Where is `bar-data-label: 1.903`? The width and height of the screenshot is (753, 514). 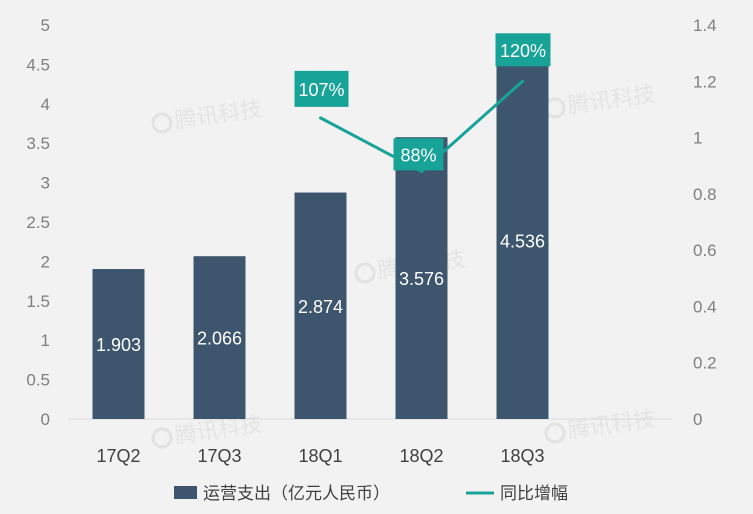 bar-data-label: 1.903 is located at coordinates (118, 345).